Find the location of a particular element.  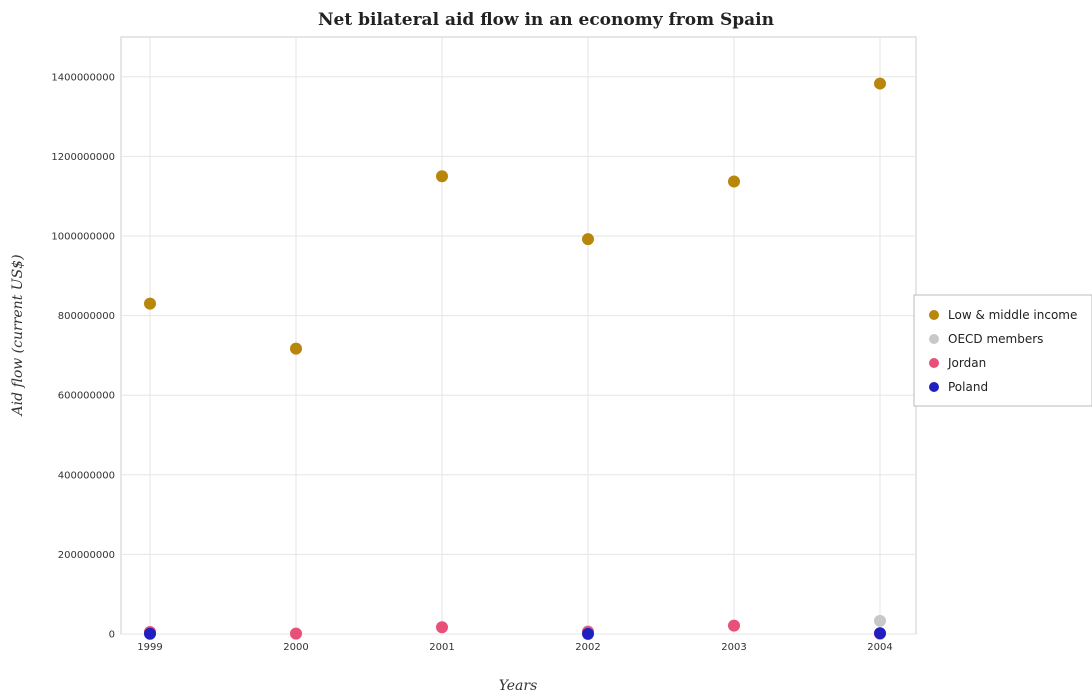

legend-label: Poland is located at coordinates (968, 387).